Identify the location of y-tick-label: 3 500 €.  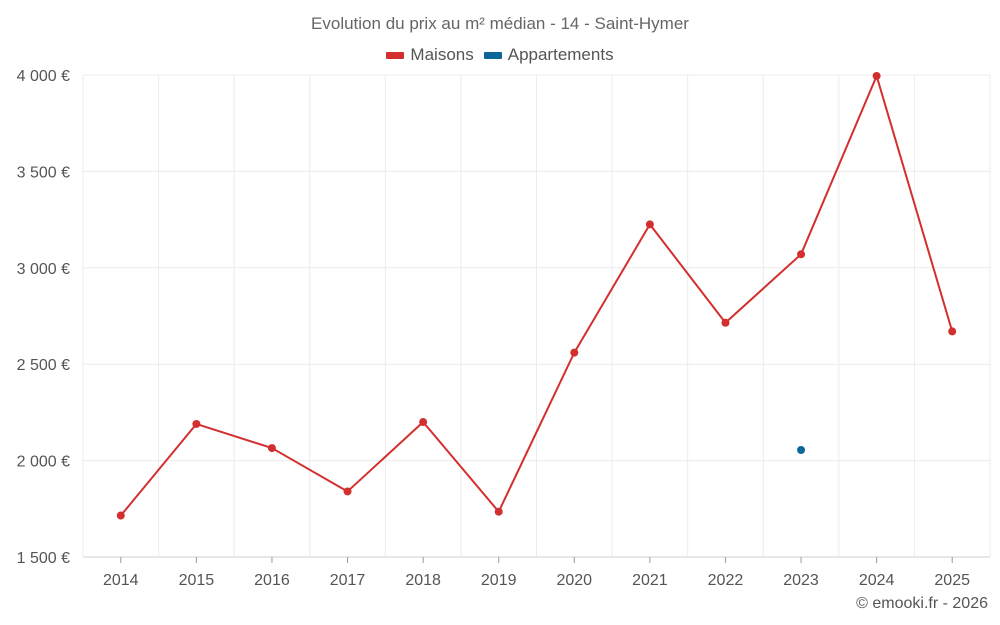
(43, 172).